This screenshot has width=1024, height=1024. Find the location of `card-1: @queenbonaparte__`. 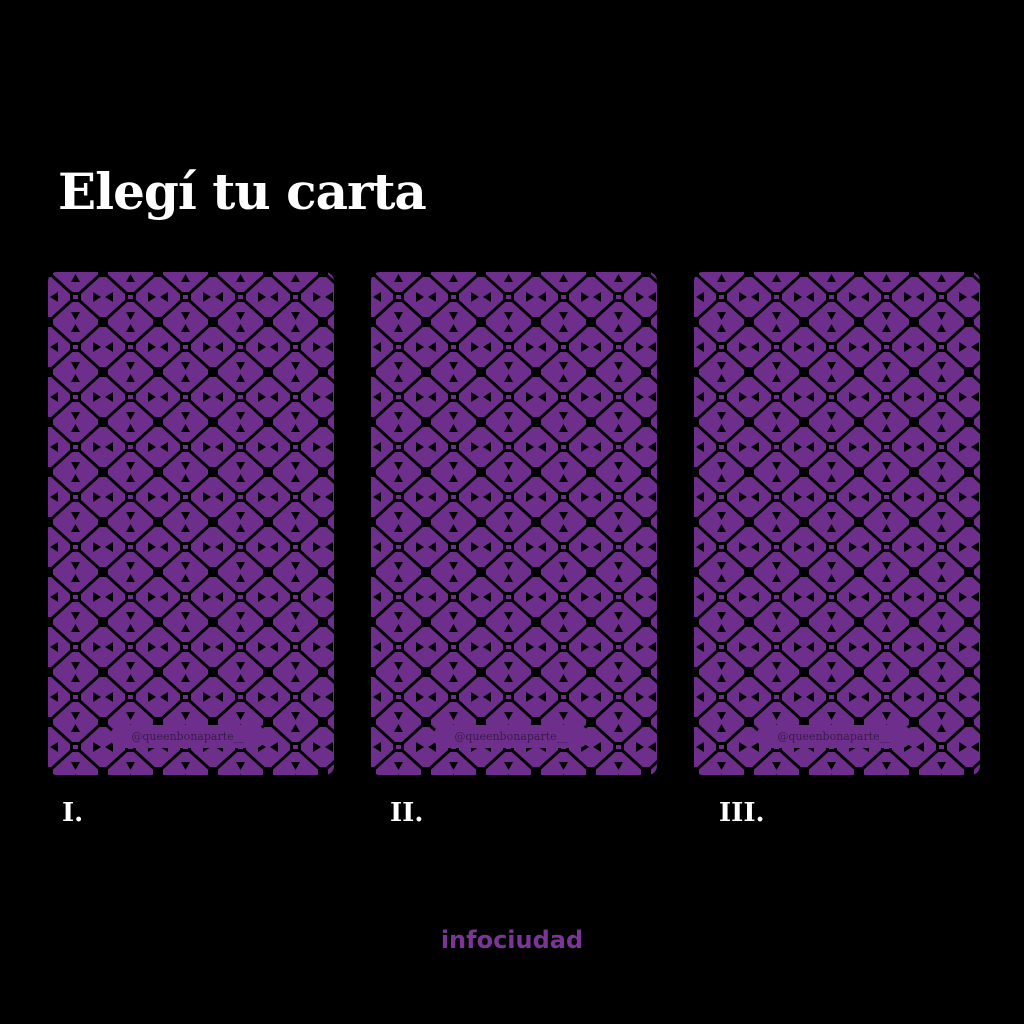

card-1: @queenbonaparte__ is located at coordinates (191, 523).